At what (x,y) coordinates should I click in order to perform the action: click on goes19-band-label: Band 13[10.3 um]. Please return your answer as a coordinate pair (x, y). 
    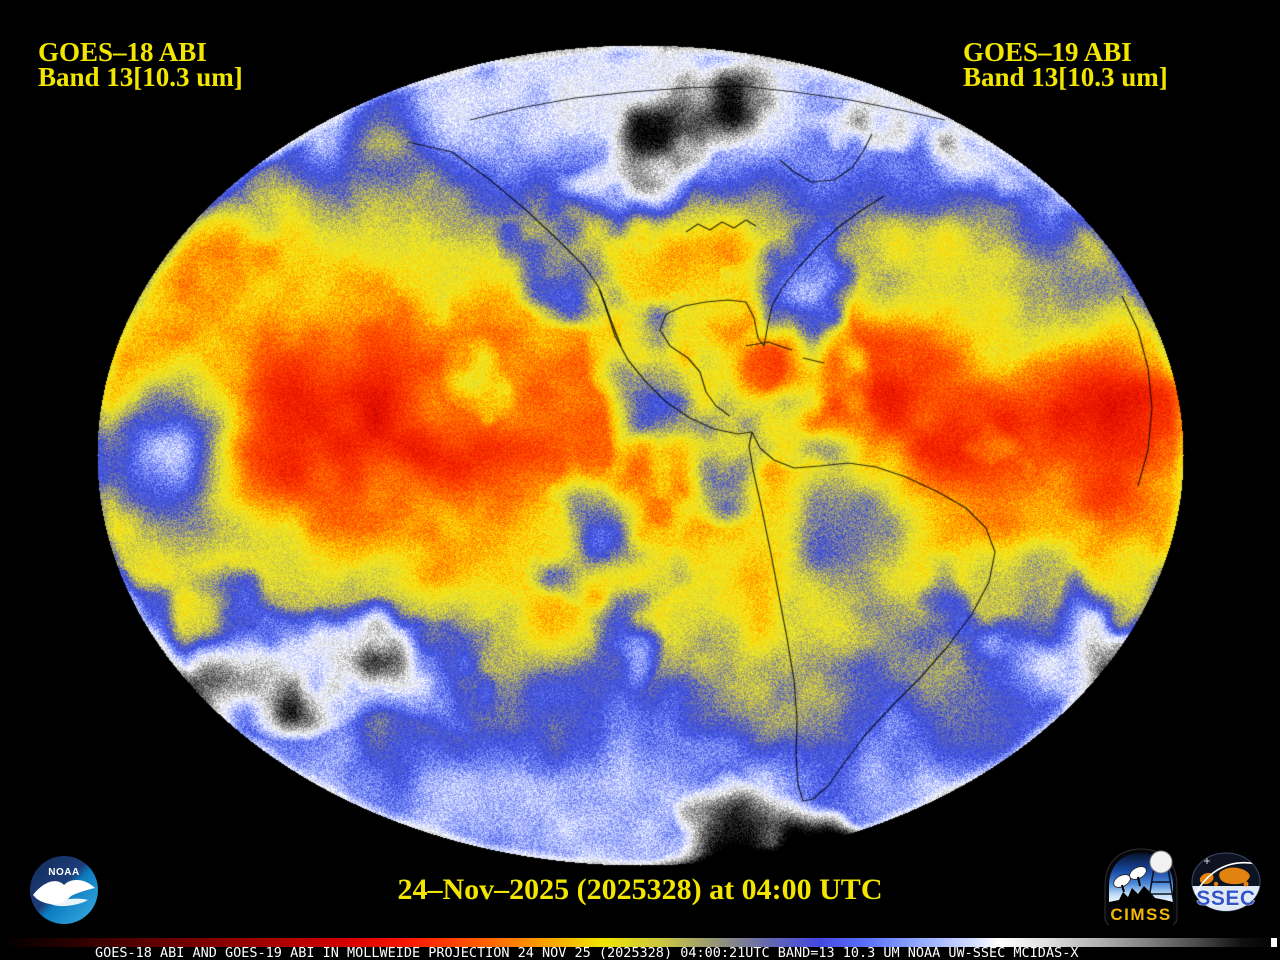
    Looking at the image, I should click on (1065, 77).